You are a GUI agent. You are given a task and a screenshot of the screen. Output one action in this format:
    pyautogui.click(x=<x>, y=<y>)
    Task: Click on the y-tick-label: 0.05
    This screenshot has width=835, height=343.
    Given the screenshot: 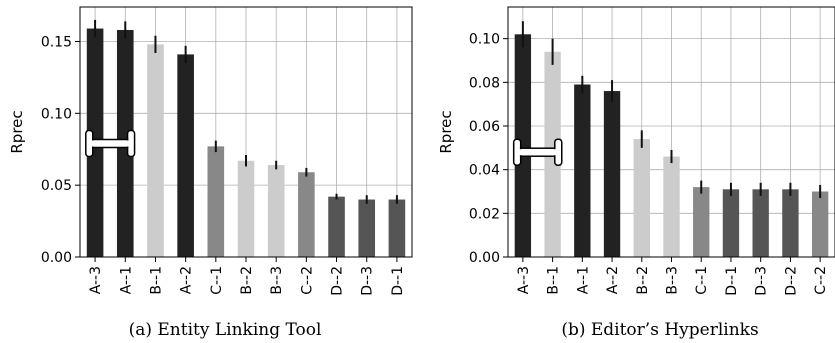 What is the action you would take?
    pyautogui.click(x=56, y=186)
    